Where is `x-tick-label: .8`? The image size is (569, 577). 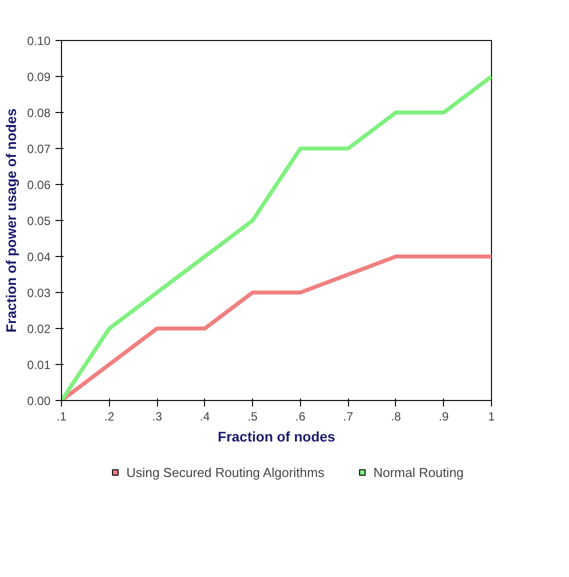 x-tick-label: .8 is located at coordinates (396, 417).